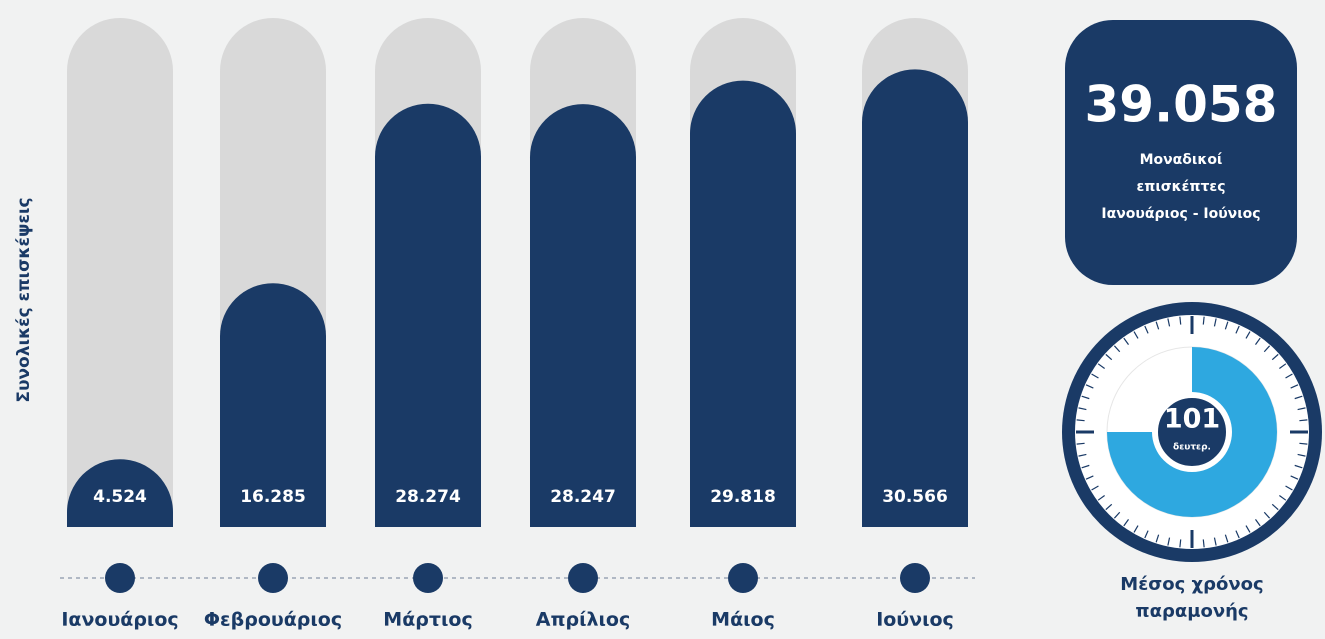 The width and height of the screenshot is (1325, 639). What do you see at coordinates (119, 620) in the screenshot?
I see `x-tick-label: Ιανουάριος` at bounding box center [119, 620].